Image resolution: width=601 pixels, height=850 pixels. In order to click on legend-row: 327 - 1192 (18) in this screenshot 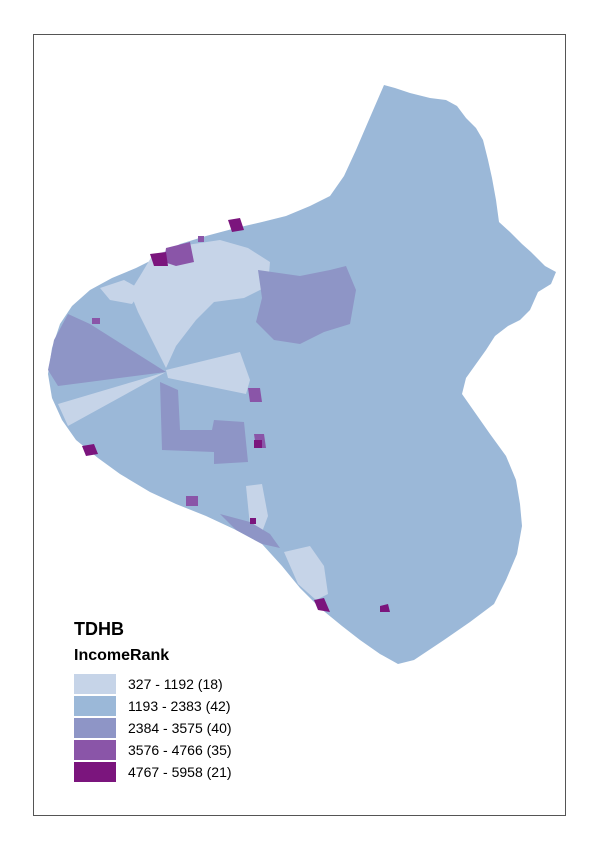, I will do `click(153, 684)`.